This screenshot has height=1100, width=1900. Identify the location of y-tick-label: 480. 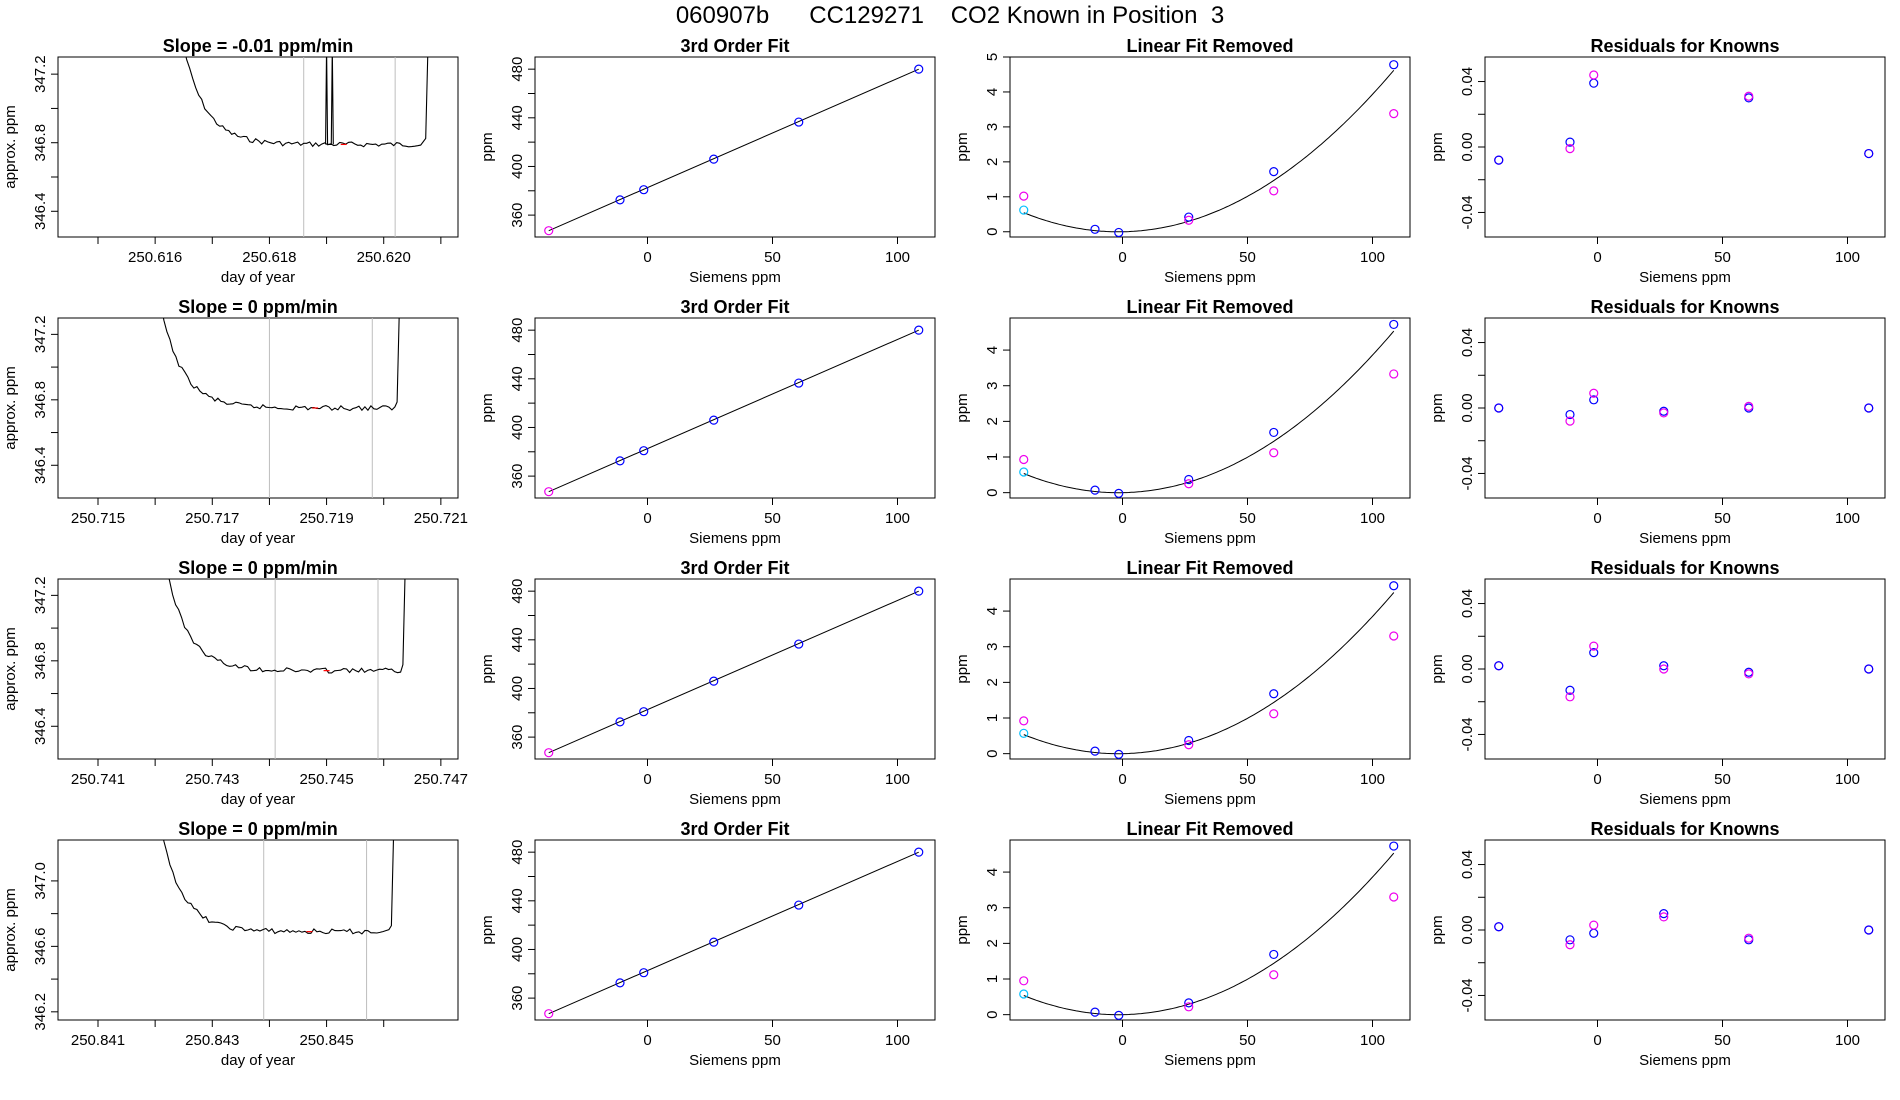
(517, 852).